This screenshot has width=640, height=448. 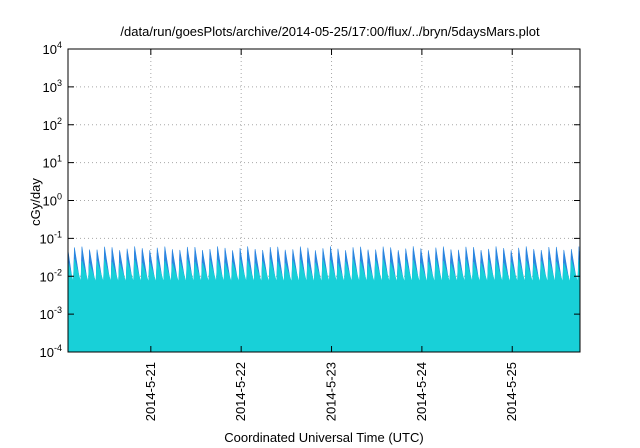 What do you see at coordinates (51, 275) in the screenshot?
I see `y-tick-label: 10⁻²` at bounding box center [51, 275].